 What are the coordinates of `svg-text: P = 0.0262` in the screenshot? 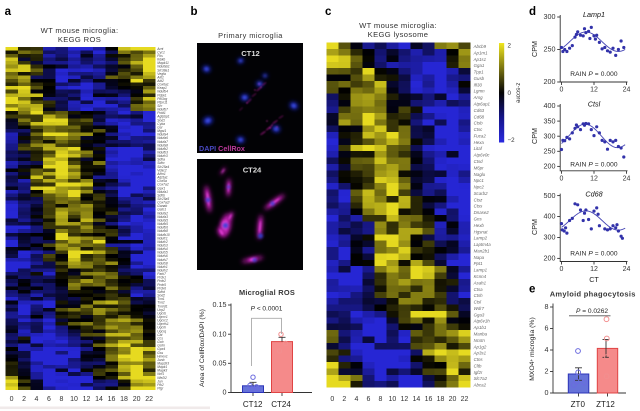 It's located at (592, 311).